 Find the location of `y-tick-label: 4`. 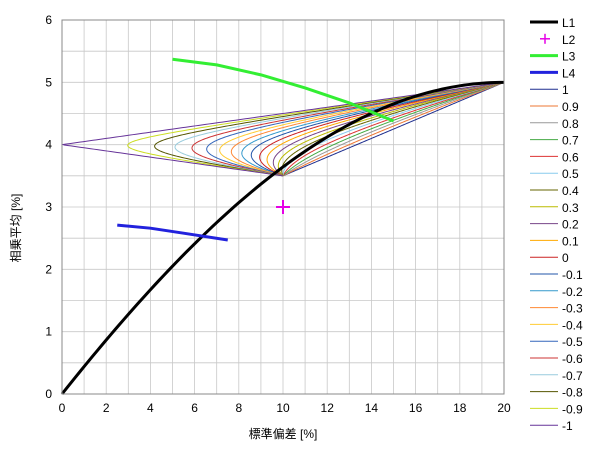

y-tick-label: 4 is located at coordinates (48, 145).